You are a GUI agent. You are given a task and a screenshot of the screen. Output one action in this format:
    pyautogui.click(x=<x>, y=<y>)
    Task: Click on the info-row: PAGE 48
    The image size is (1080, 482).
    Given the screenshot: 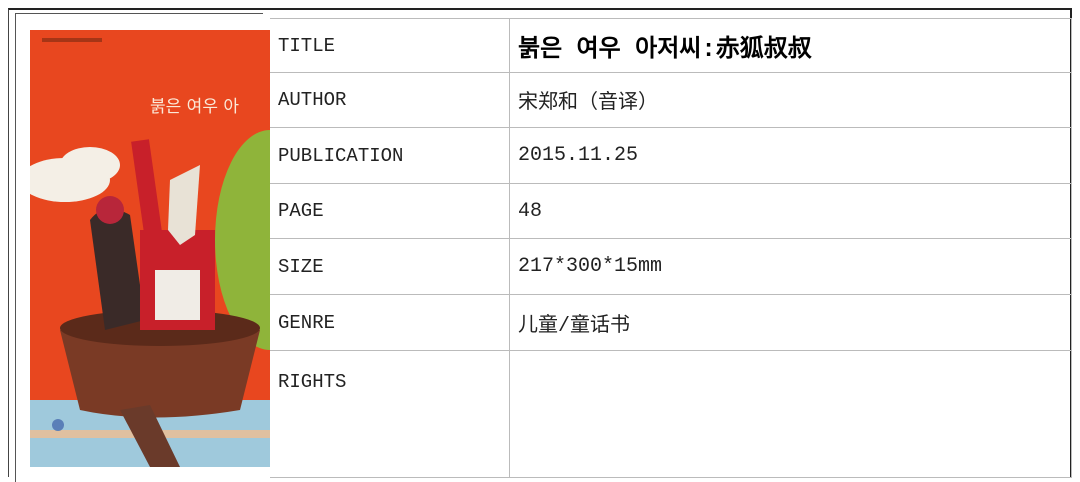 What is the action you would take?
    pyautogui.click(x=671, y=211)
    